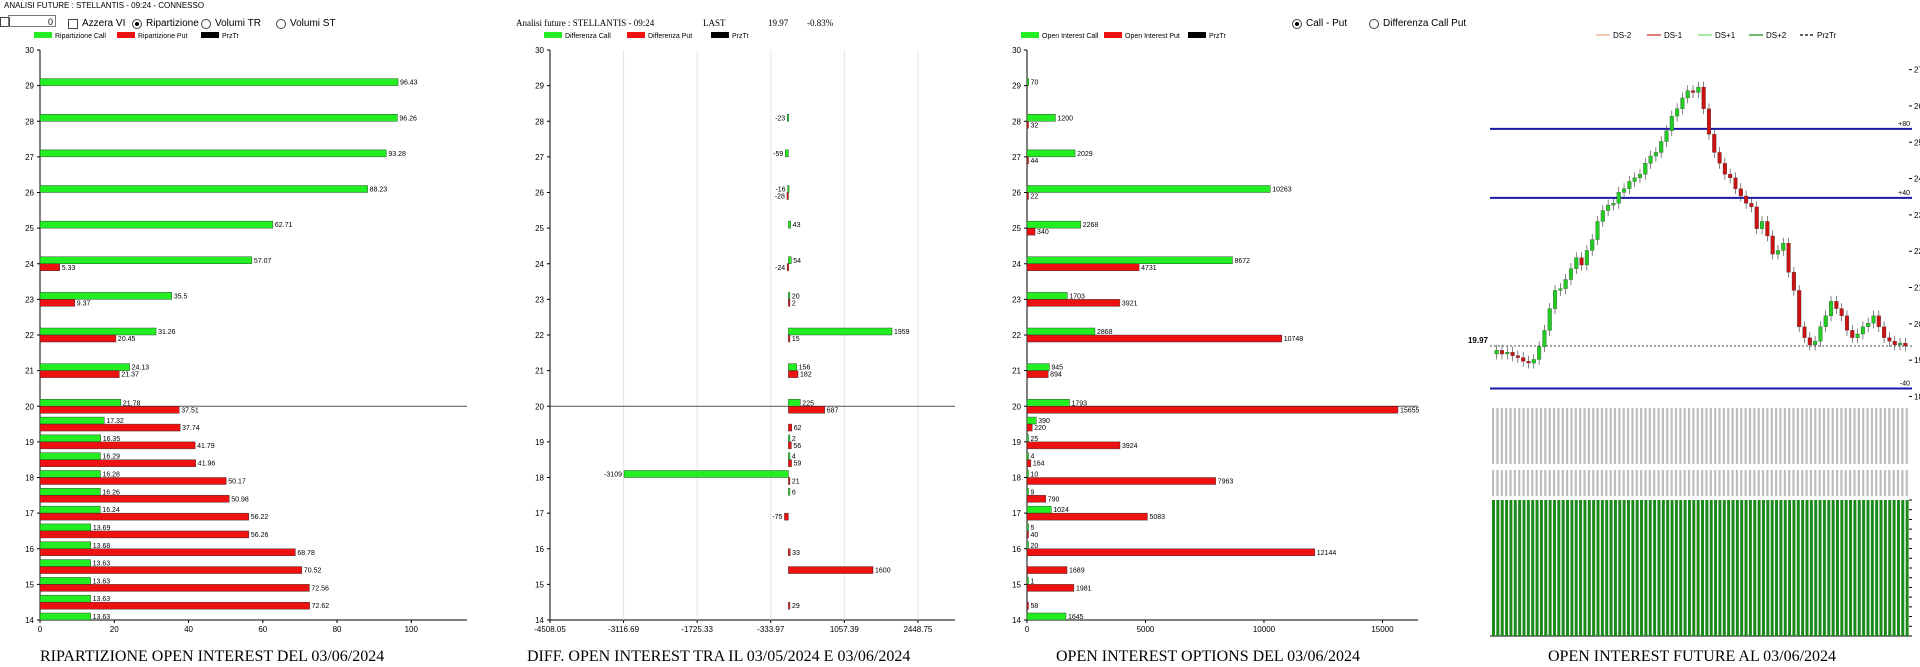 This screenshot has height=667, width=1920. Describe the element at coordinates (539, 478) in the screenshot. I see `y-tick-label: 18` at that location.